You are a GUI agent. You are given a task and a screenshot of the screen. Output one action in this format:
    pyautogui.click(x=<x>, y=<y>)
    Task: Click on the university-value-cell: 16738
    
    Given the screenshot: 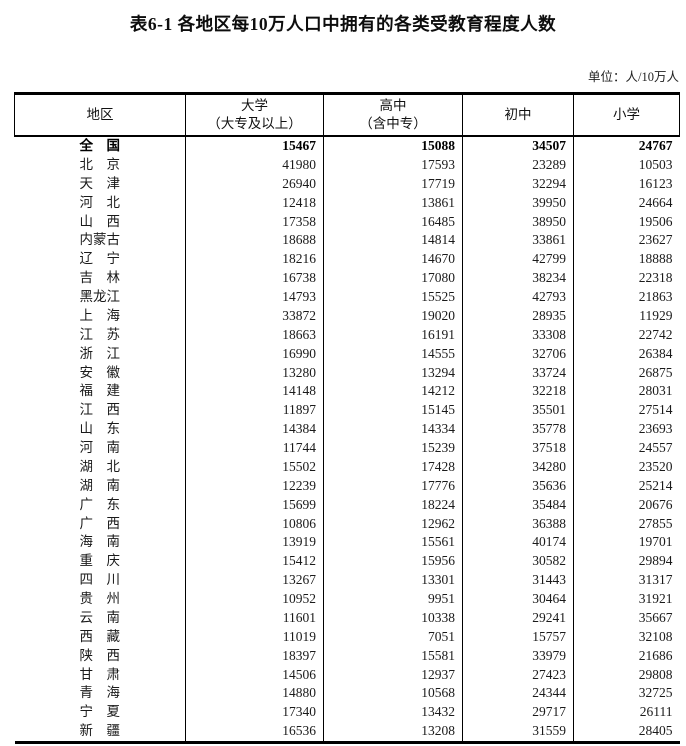 What is the action you would take?
    pyautogui.click(x=254, y=278)
    